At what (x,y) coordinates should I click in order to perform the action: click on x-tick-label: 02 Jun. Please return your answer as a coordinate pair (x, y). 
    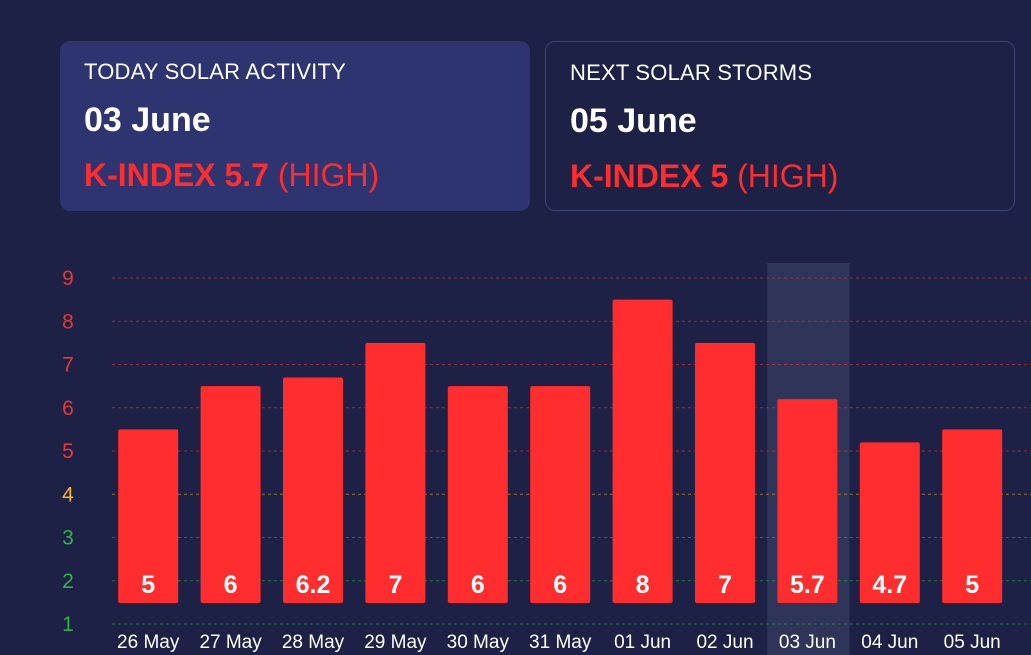
    Looking at the image, I should click on (724, 642).